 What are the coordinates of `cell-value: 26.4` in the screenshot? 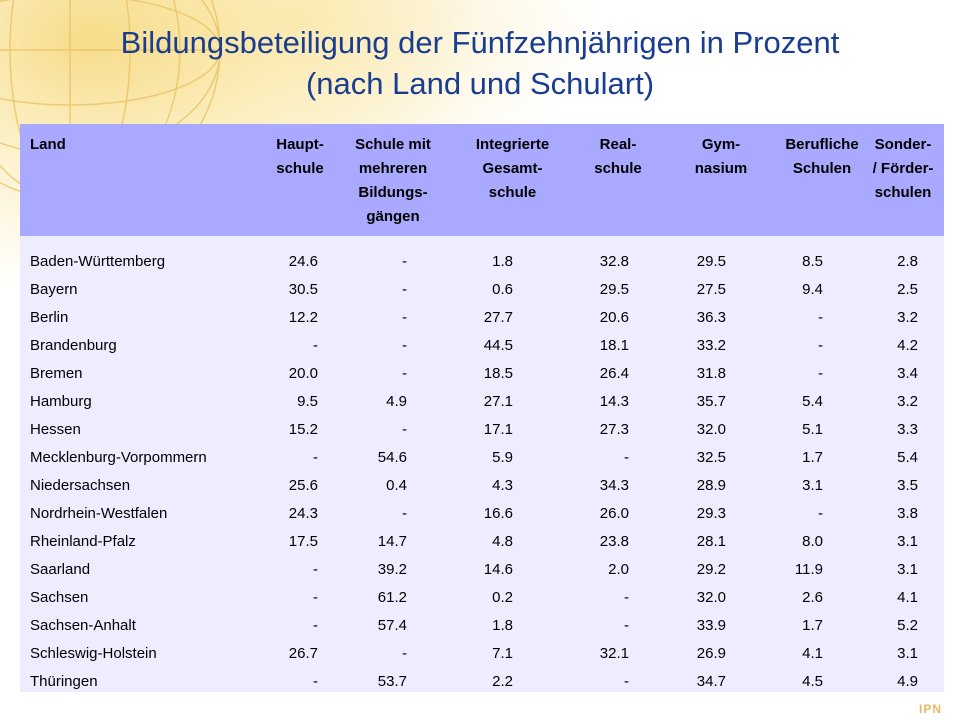 It's located at (614, 373).